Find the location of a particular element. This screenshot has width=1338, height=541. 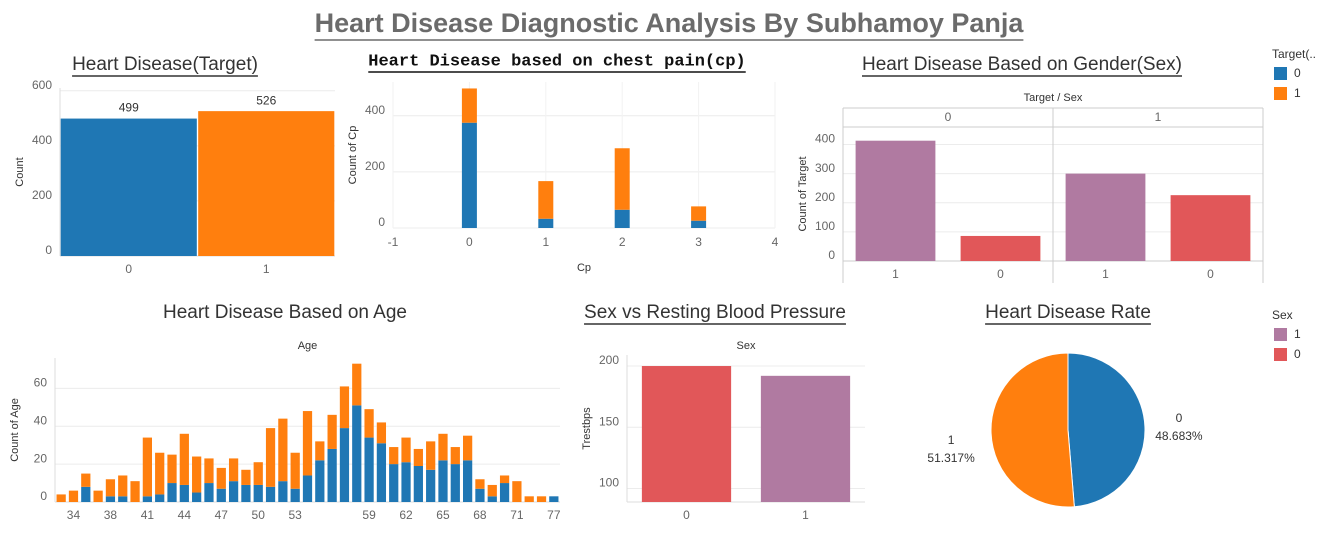

y-tick-label: 60 is located at coordinates (41, 382).